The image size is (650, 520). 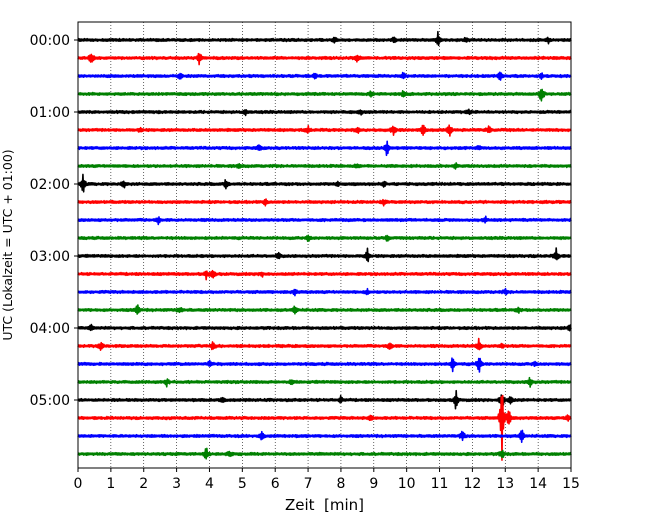 I want to click on x-tick-label: 7, so click(x=308, y=484).